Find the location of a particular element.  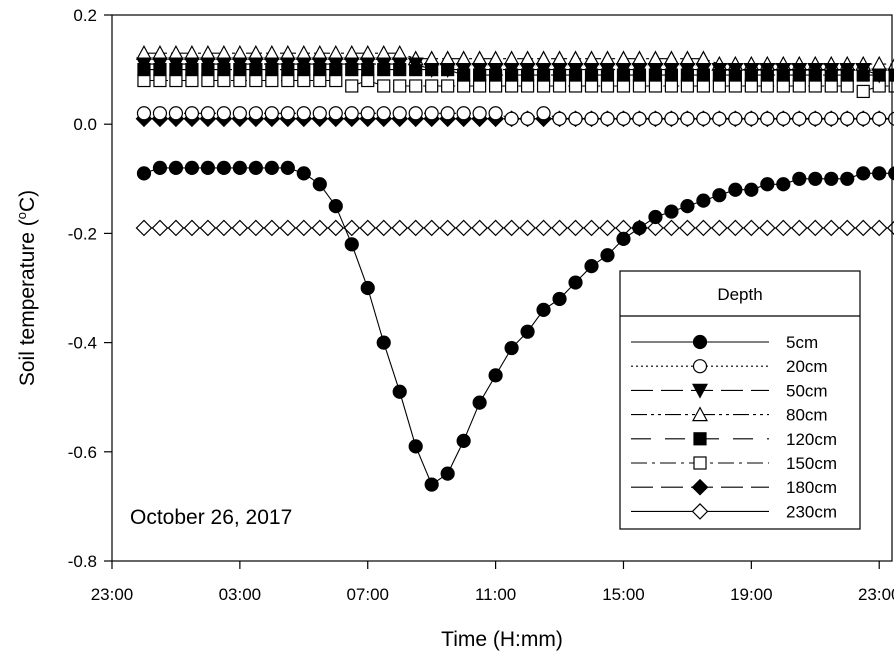

legend-label: 50cm is located at coordinates (807, 390).